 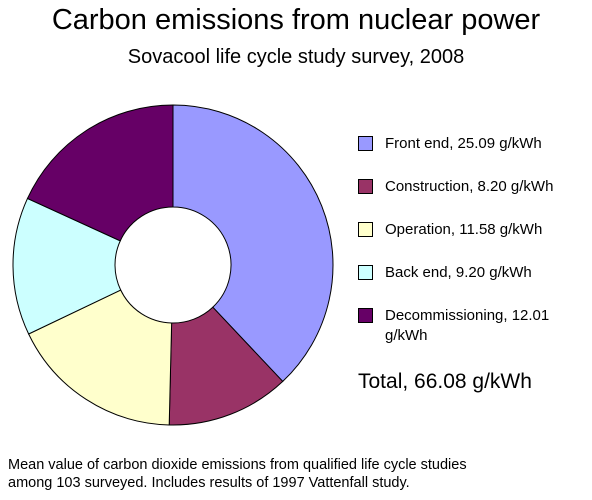 I want to click on legend-item: Operation, 11.58 g/kWh, so click(x=466, y=230).